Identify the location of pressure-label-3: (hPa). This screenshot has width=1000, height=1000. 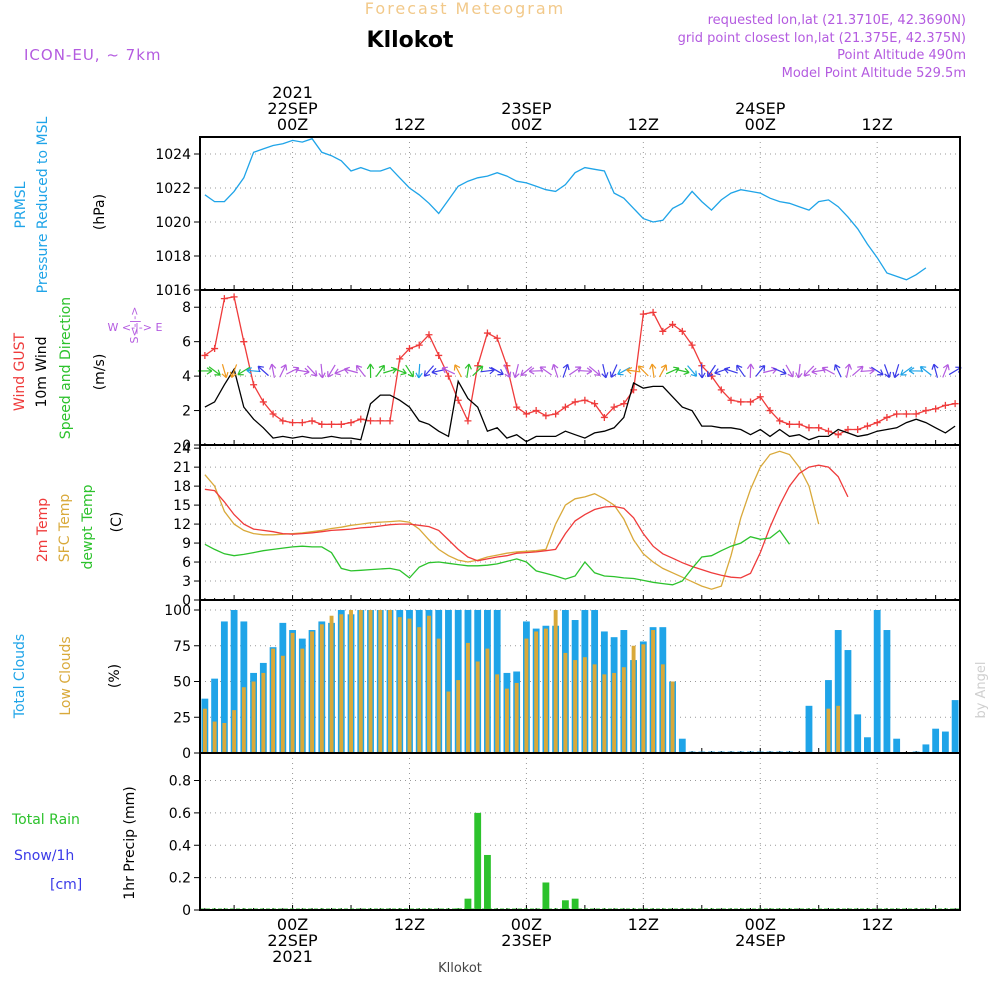
(100, 212).